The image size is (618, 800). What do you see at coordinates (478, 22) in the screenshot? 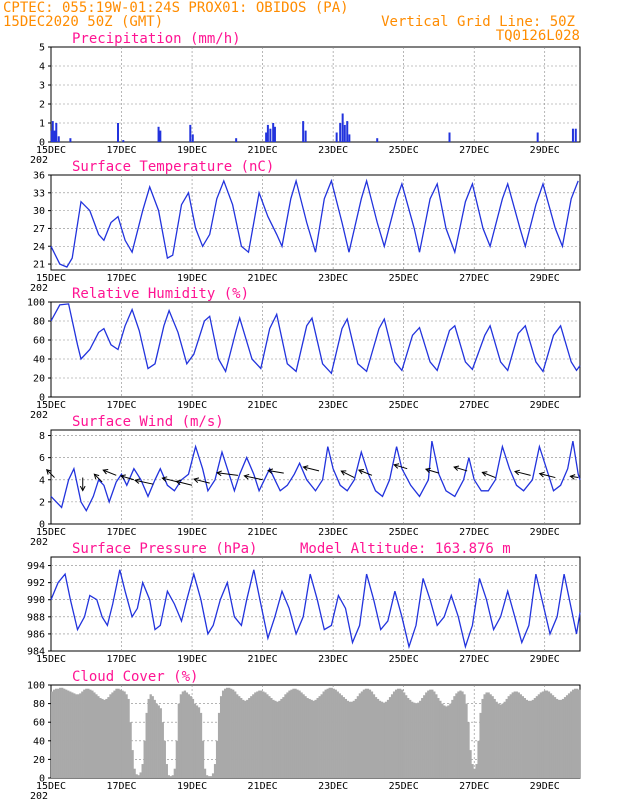
I see `header-grid-line: Vertical Grid Line: 50Z` at bounding box center [478, 22].